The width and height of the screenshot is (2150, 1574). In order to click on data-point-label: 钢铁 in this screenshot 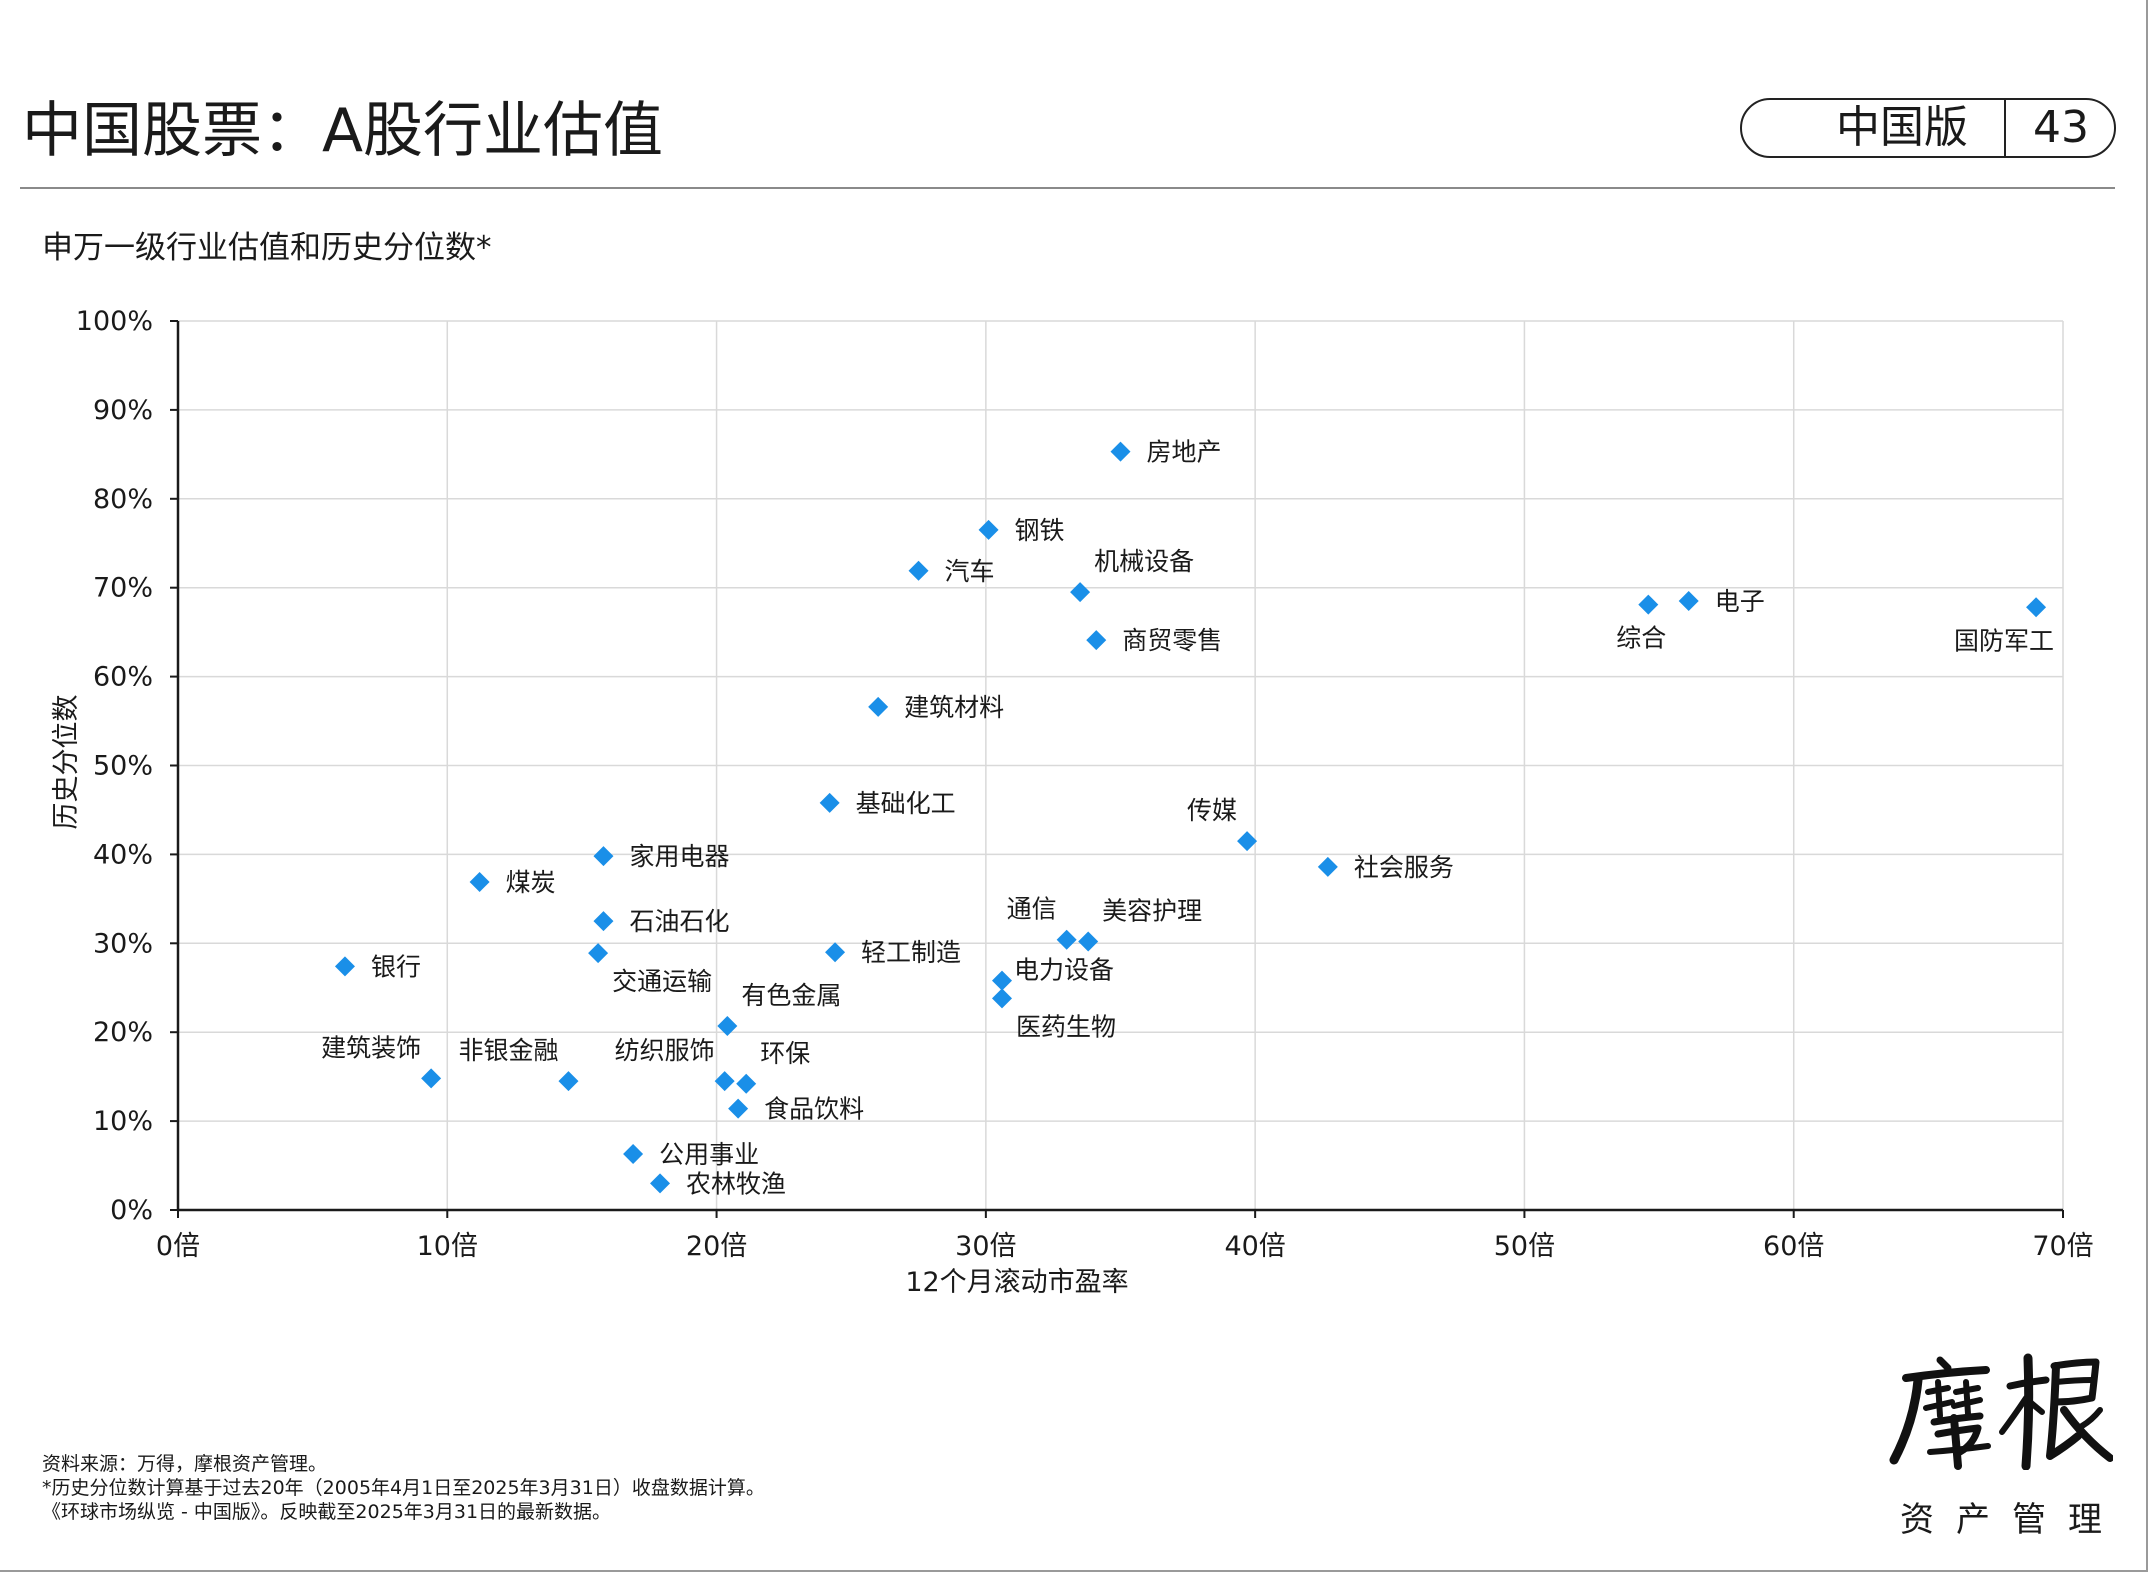, I will do `click(1040, 530)`.